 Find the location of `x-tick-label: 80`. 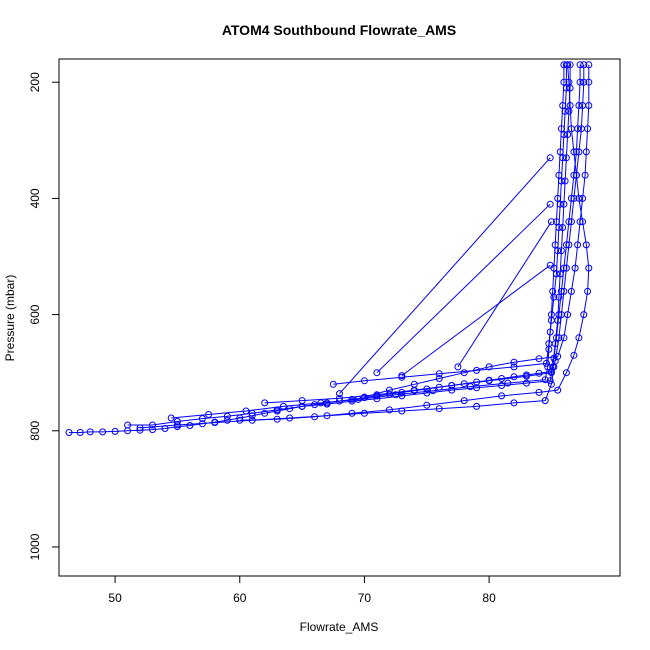

x-tick-label: 80 is located at coordinates (489, 598).